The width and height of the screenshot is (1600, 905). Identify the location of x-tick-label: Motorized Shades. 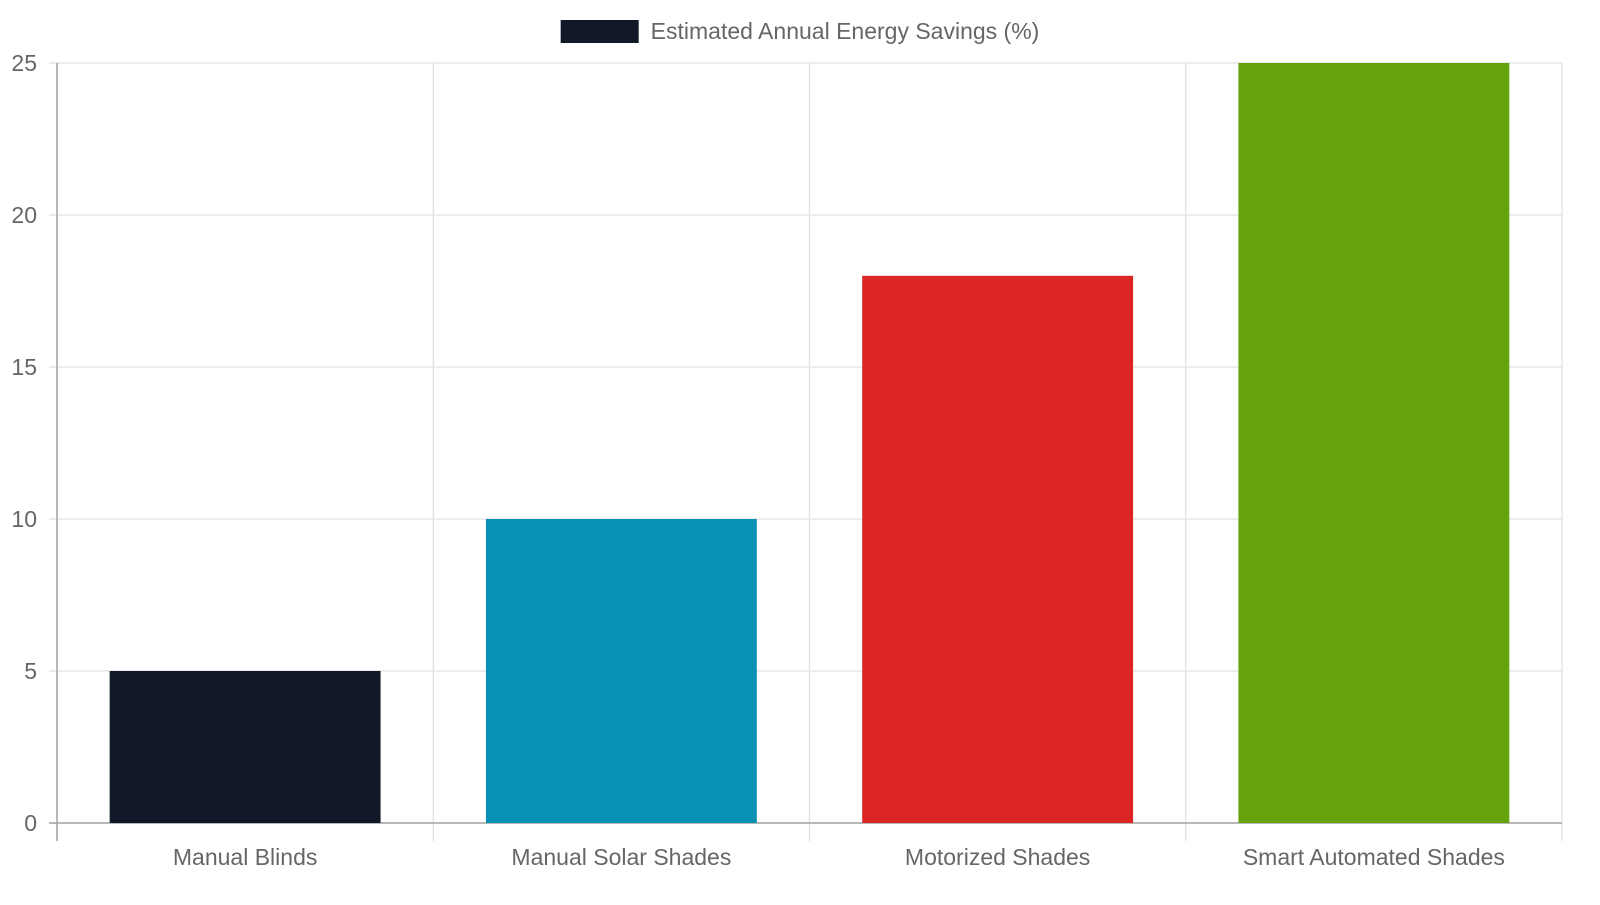
(997, 857).